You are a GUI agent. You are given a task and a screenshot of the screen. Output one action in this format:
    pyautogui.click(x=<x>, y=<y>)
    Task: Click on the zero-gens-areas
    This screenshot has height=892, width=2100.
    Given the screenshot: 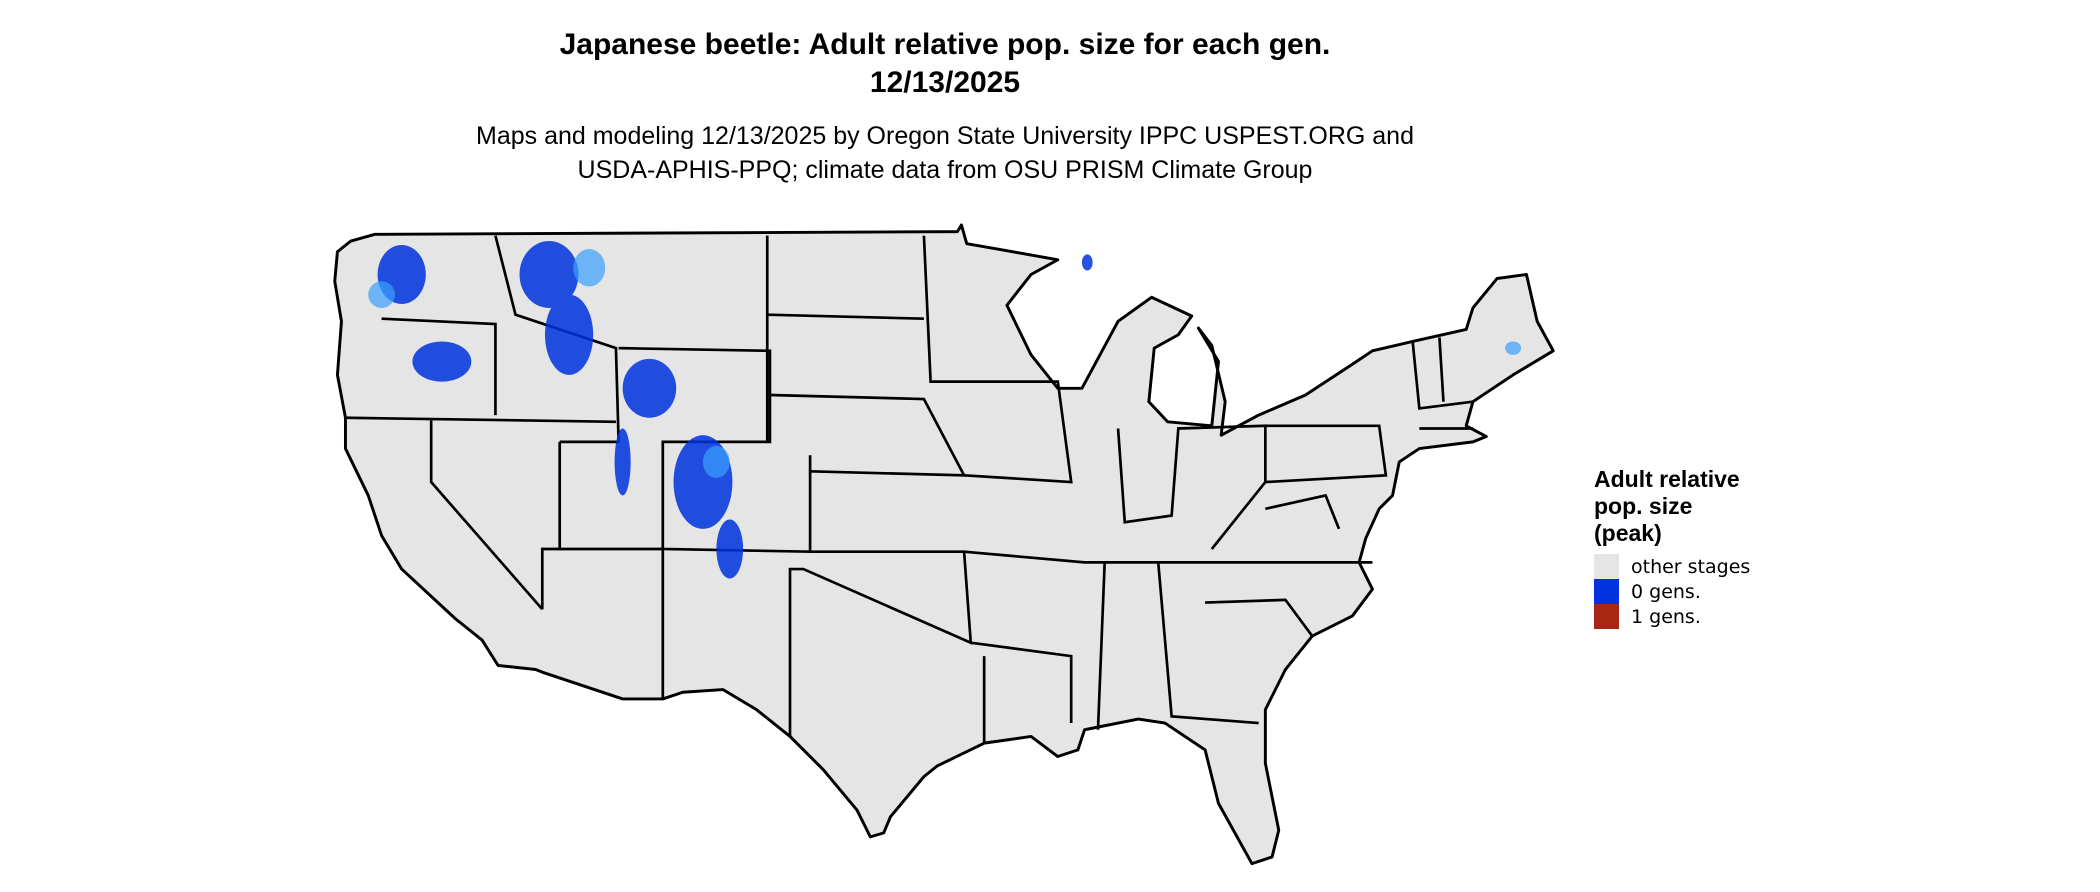 What is the action you would take?
    pyautogui.click(x=735, y=410)
    